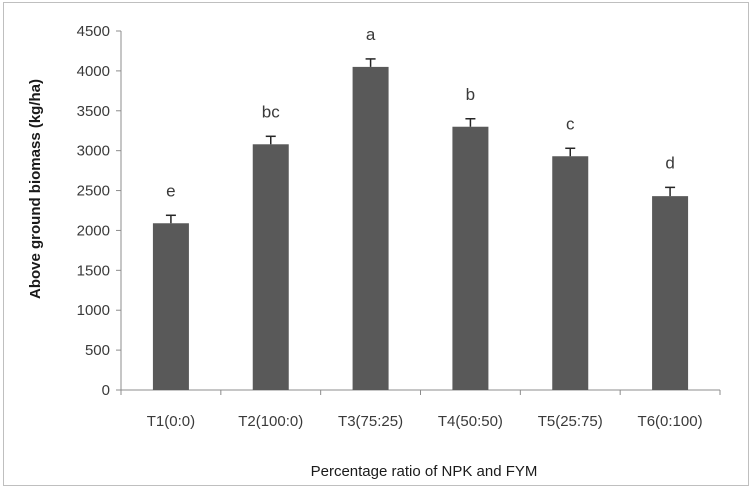 The image size is (754, 490). Describe the element at coordinates (470, 94) in the screenshot. I see `significance-letter: b` at that location.